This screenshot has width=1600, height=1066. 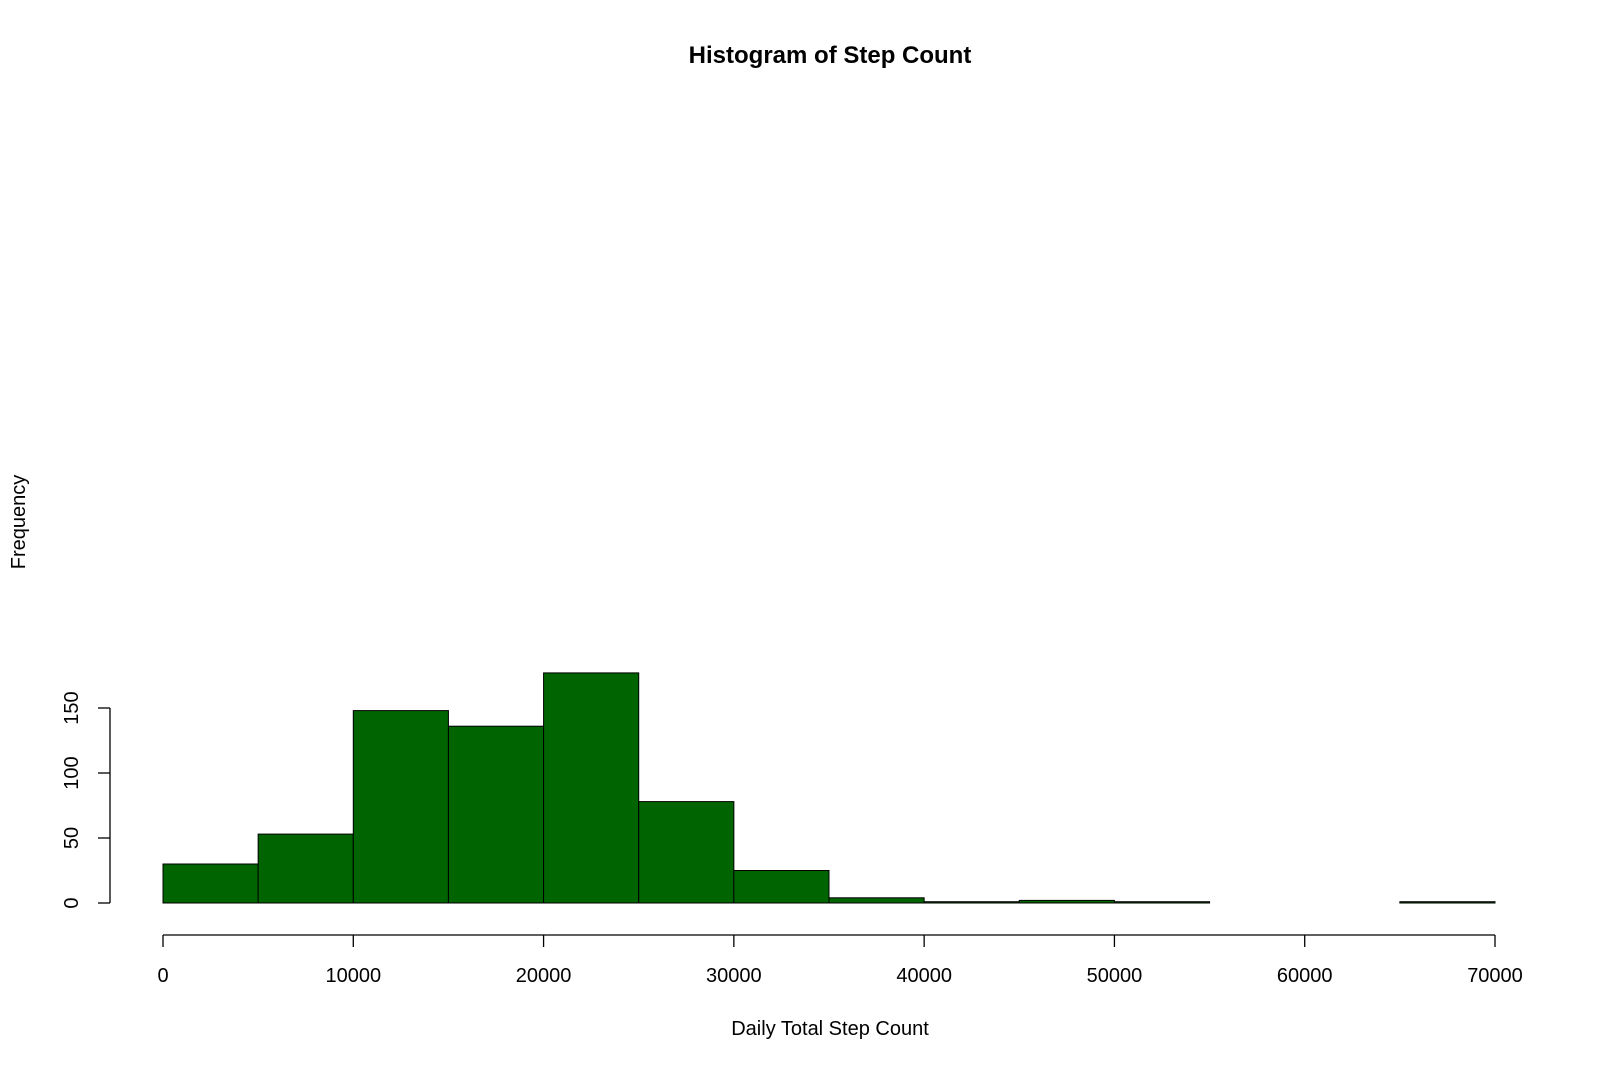 I want to click on chart-title: Histogram of Step Count, so click(x=830, y=55).